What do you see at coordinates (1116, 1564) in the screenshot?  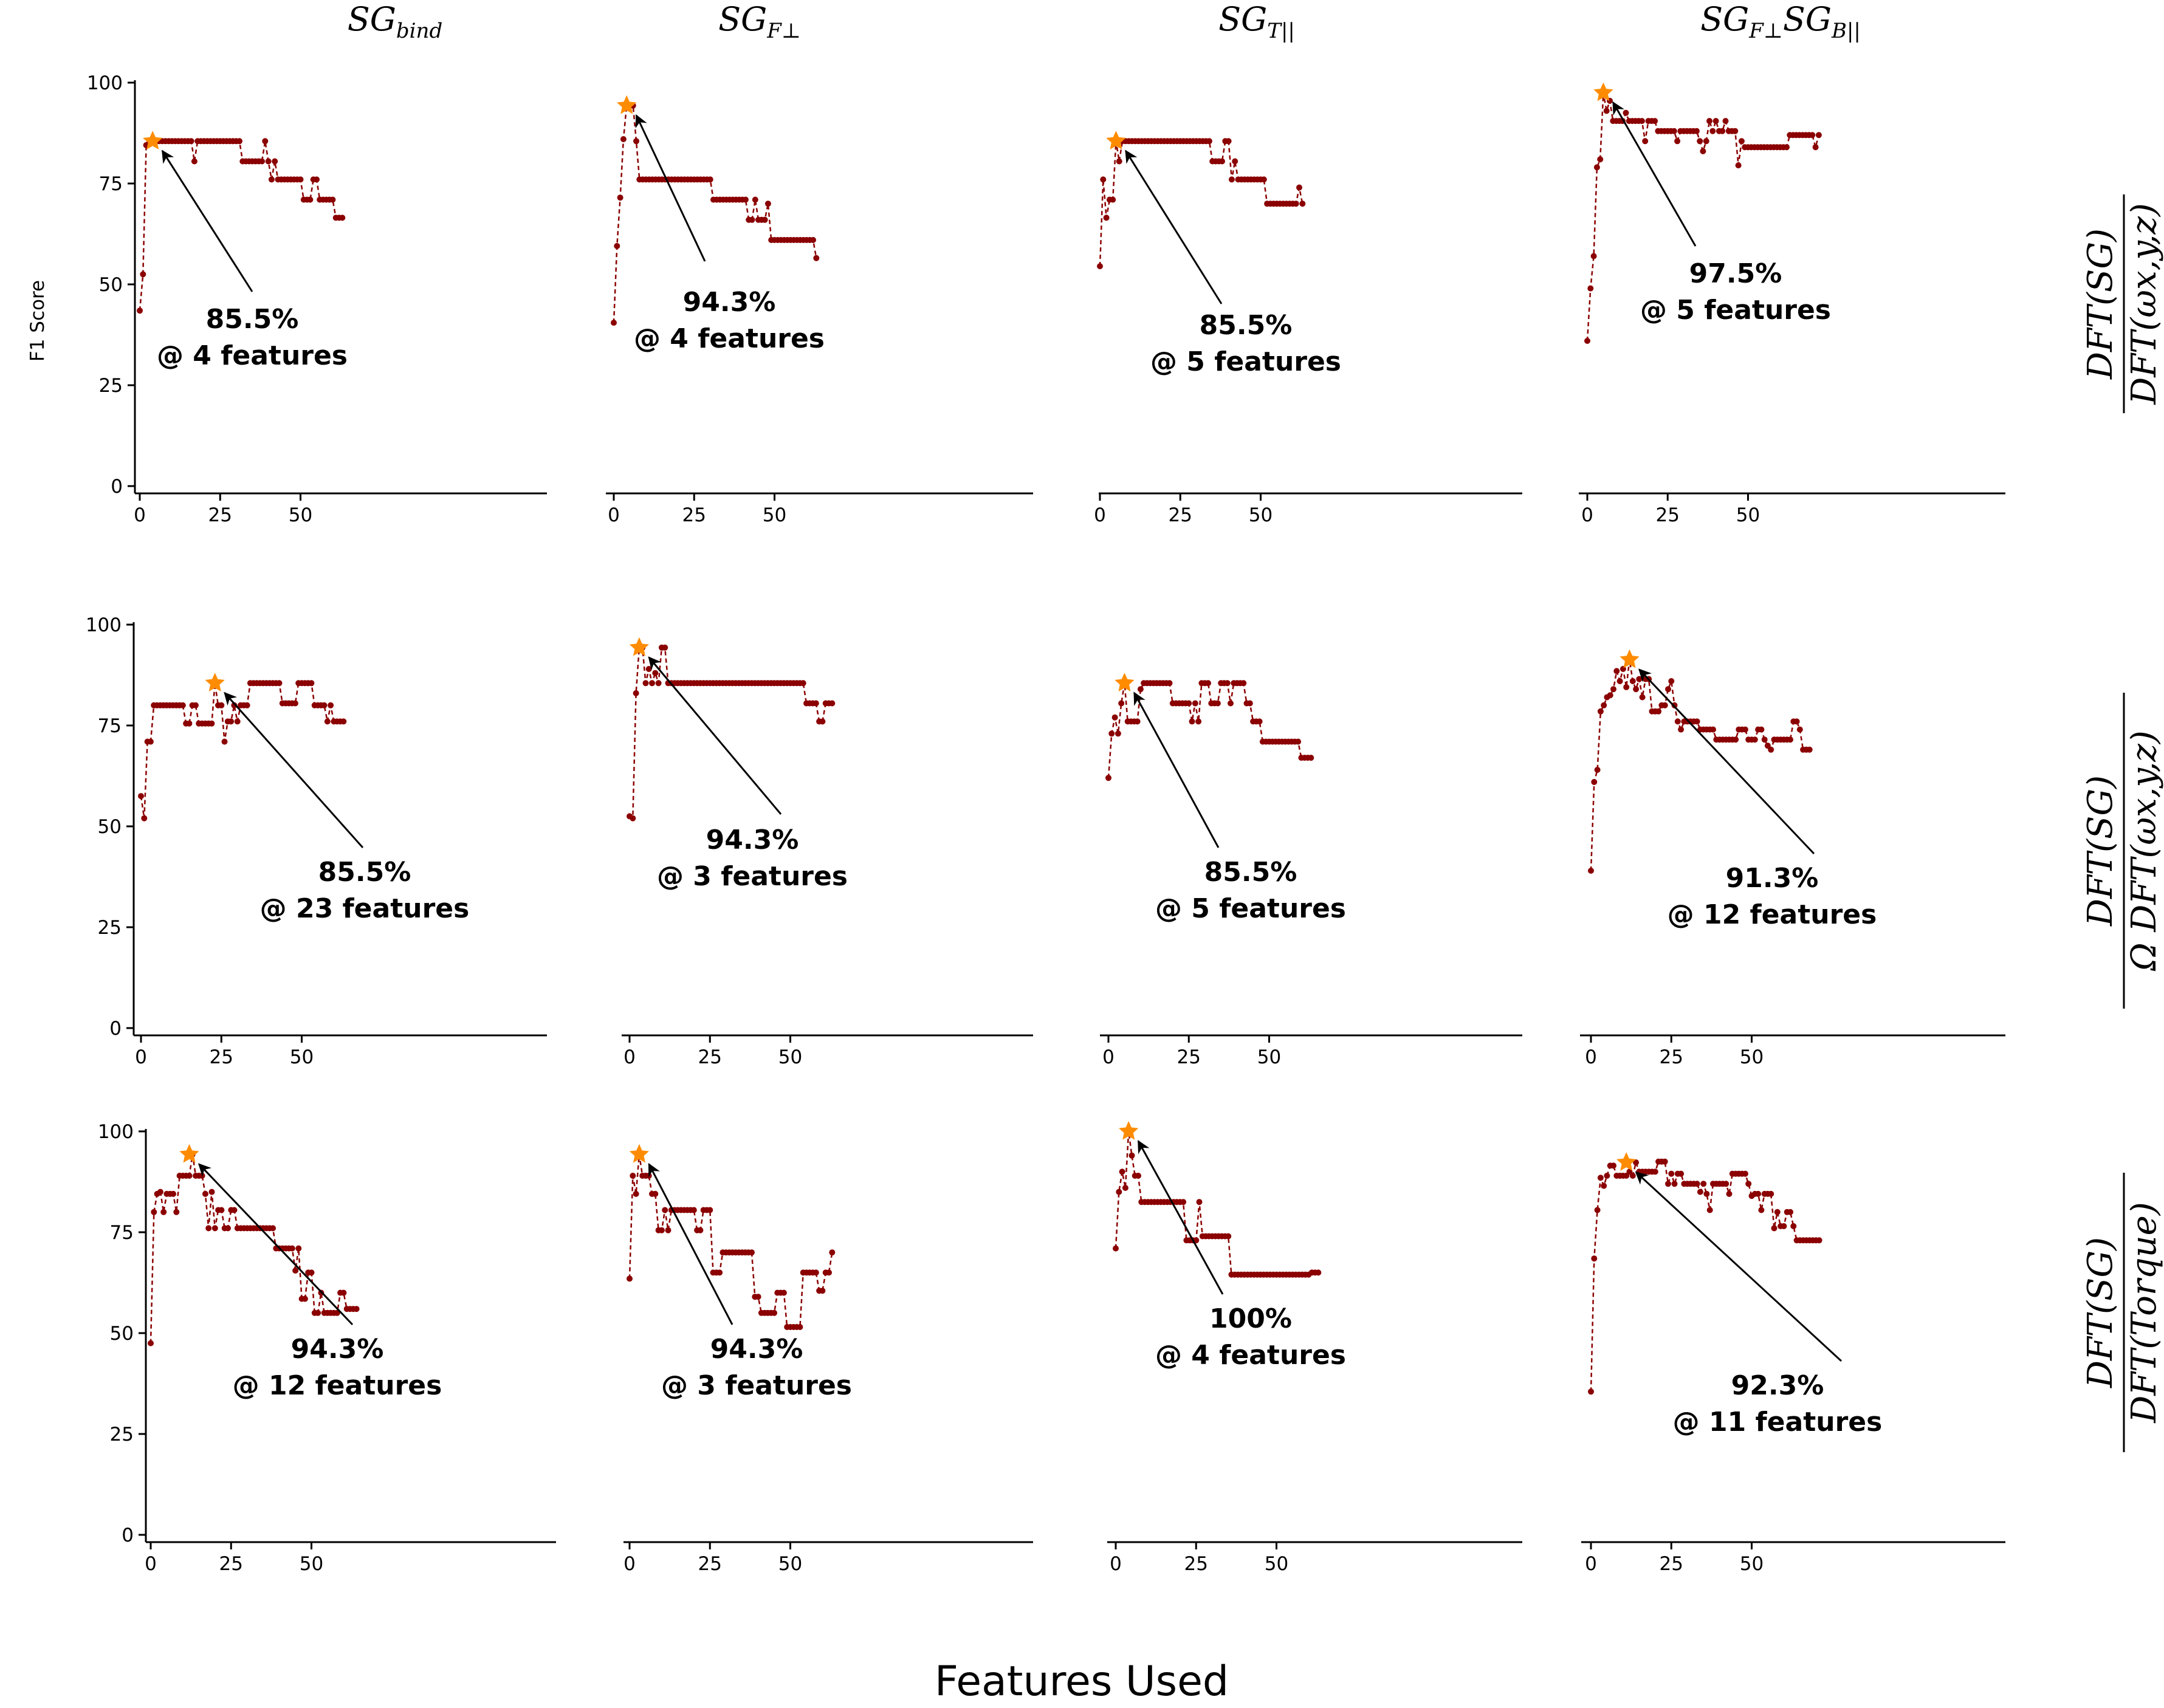 I see `x-tick-label-r2-c2-0: 0` at bounding box center [1116, 1564].